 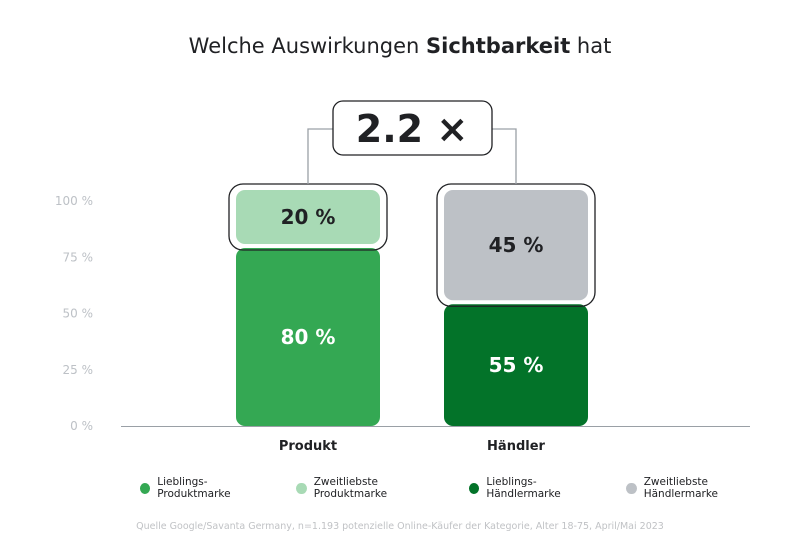 I want to click on legend-item: Zweitliebste Händlermarke, so click(x=701, y=488).